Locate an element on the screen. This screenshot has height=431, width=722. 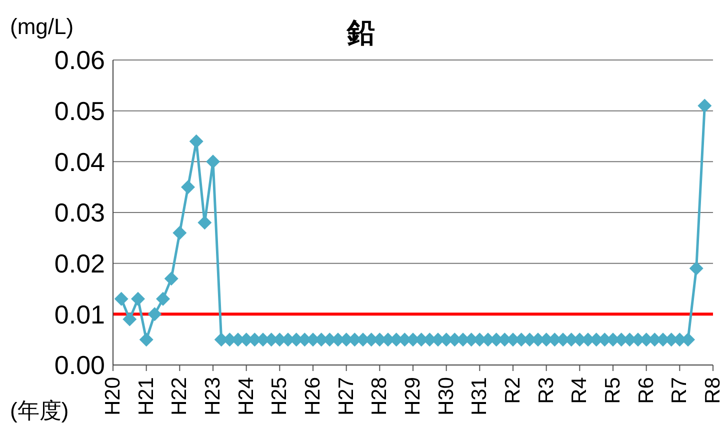
x-axis-title: (年度) is located at coordinates (39, 411).